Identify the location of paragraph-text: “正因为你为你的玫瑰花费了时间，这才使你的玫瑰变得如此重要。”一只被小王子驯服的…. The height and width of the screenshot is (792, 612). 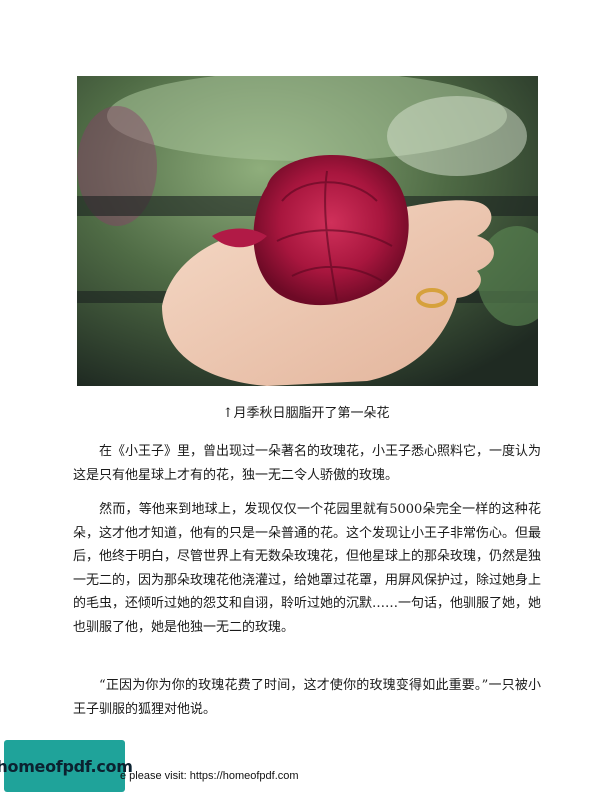
(307, 697).